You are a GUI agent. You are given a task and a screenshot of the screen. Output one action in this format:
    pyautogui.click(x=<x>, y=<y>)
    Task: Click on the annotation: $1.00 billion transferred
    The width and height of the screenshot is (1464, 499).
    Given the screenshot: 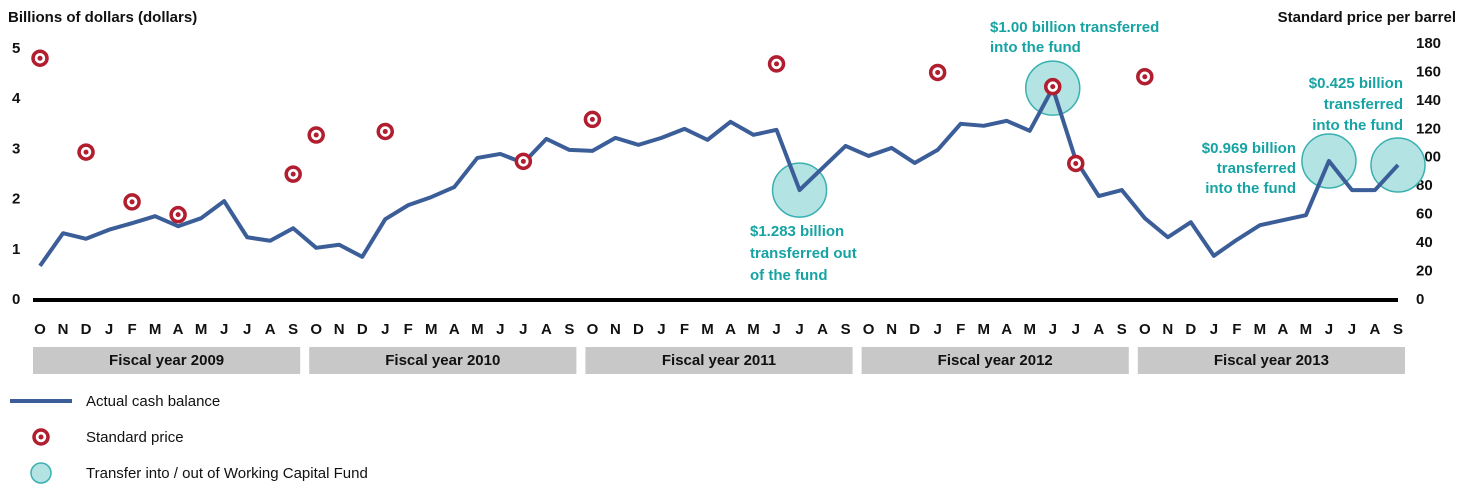 What is the action you would take?
    pyautogui.click(x=1074, y=27)
    